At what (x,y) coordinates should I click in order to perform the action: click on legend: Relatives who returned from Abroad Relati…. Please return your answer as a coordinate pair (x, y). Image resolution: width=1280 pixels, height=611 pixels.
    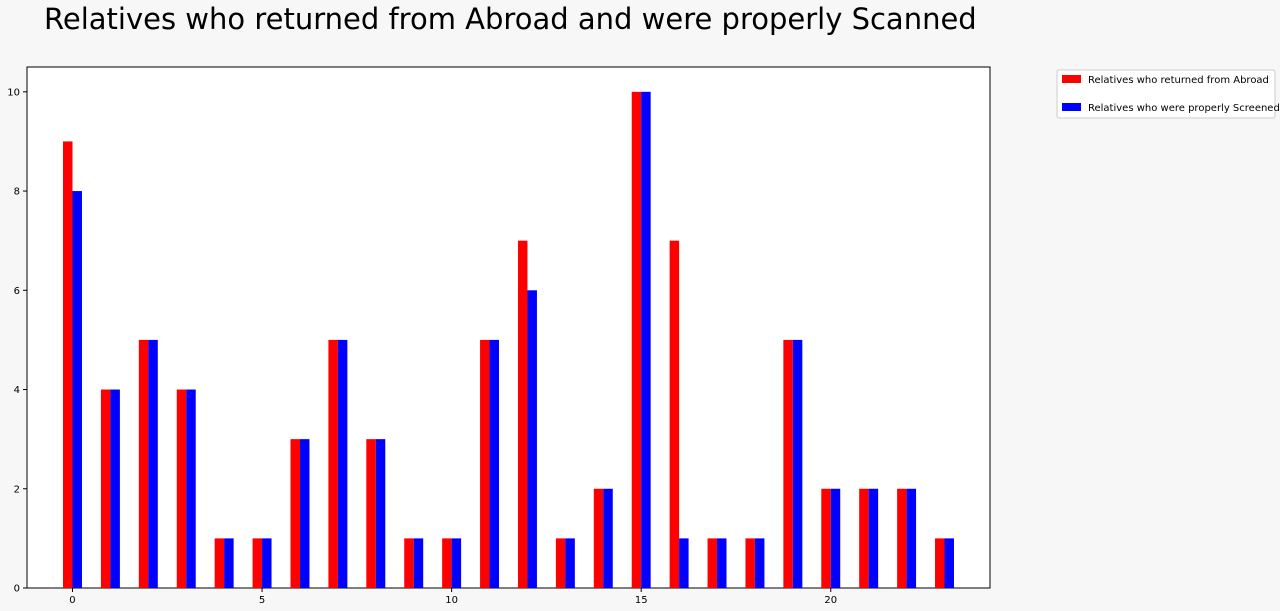
    Looking at the image, I should click on (1168, 94).